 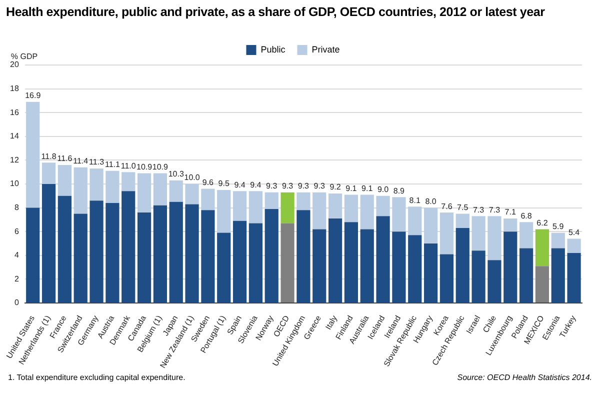 What do you see at coordinates (510, 212) in the screenshot?
I see `total-label: 7.1` at bounding box center [510, 212].